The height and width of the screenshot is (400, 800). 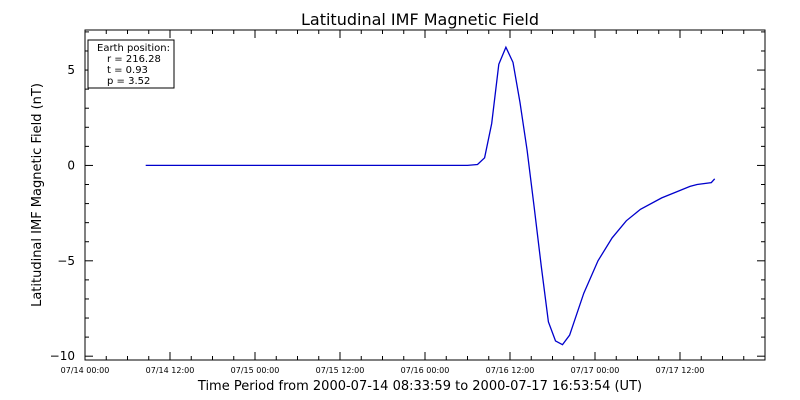 What do you see at coordinates (85, 370) in the screenshot?
I see `x-tick-label: 07/14 00:00` at bounding box center [85, 370].